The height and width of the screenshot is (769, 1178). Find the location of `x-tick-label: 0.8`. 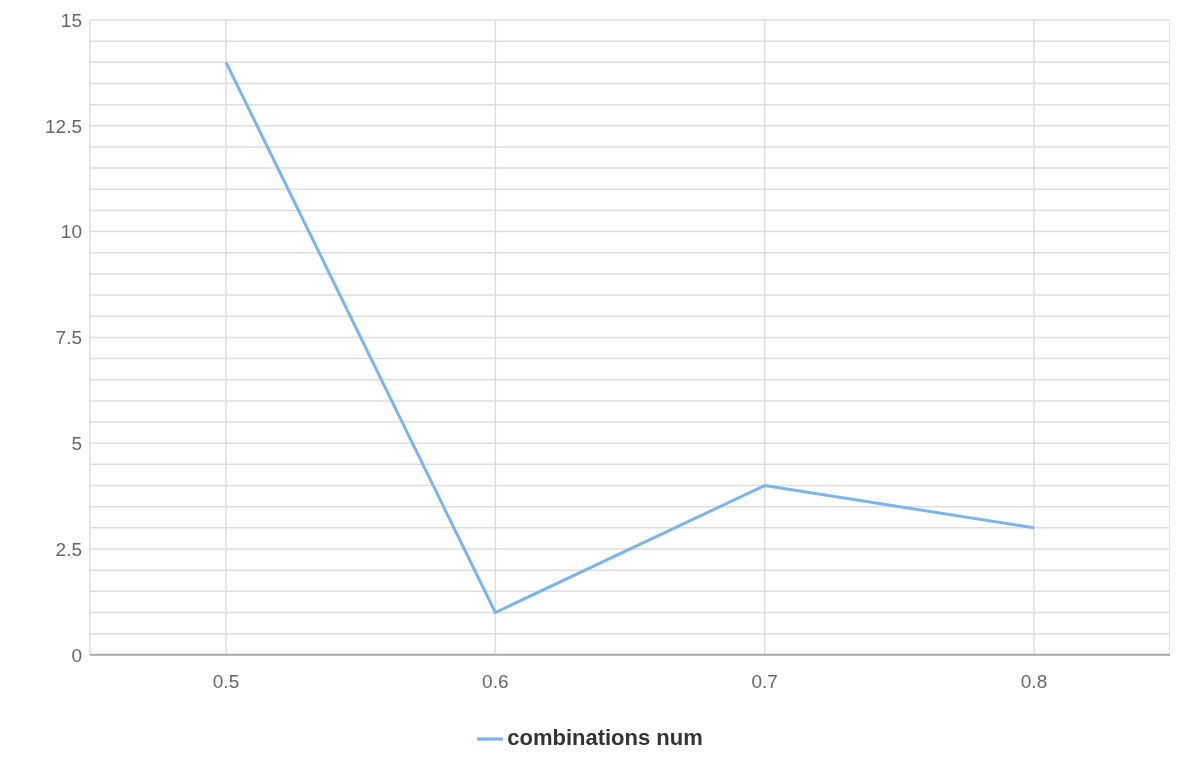

x-tick-label: 0.8 is located at coordinates (1034, 682).